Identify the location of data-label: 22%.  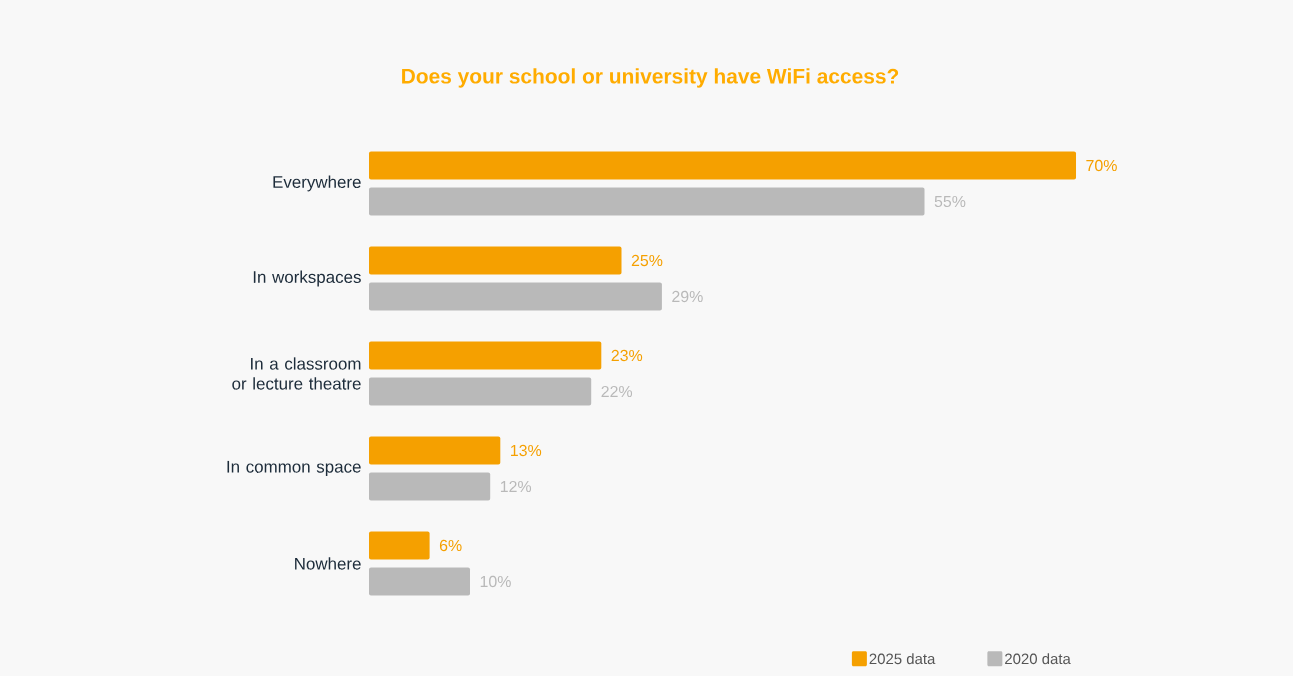
(617, 391).